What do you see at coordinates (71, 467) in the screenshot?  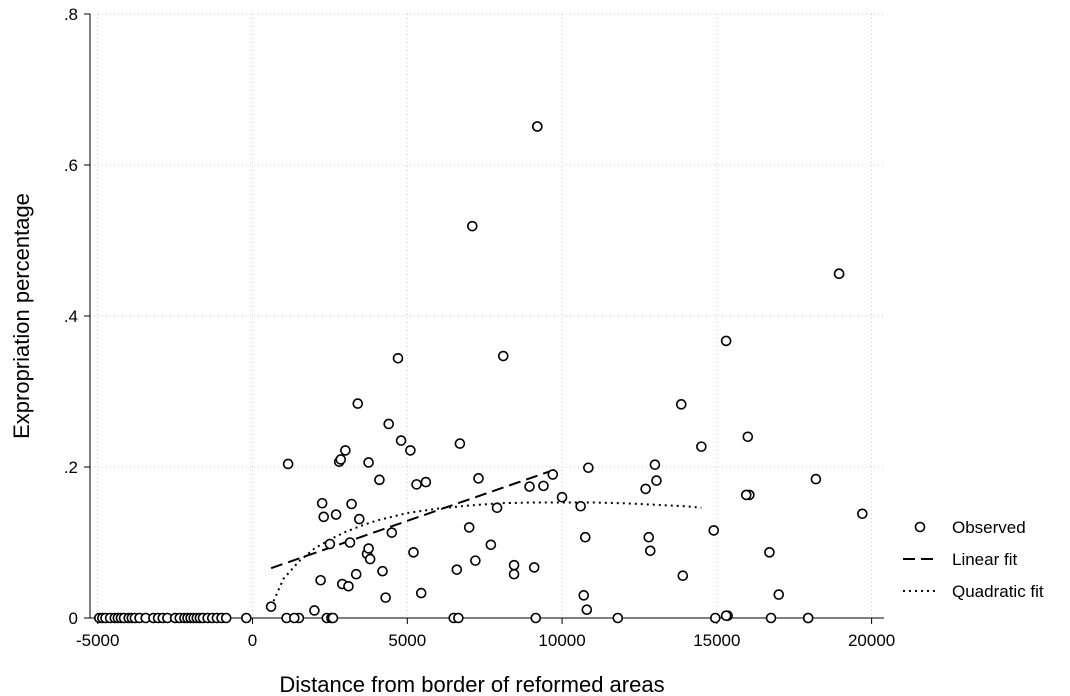 I see `y-tick-label: .2` at bounding box center [71, 467].